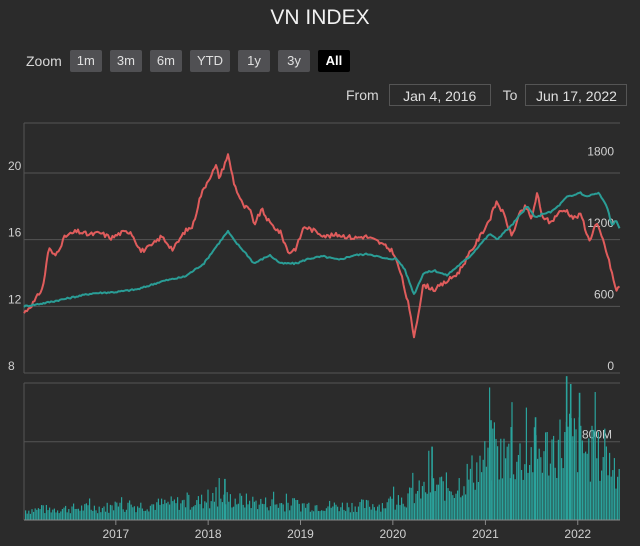 The width and height of the screenshot is (640, 546). What do you see at coordinates (209, 61) in the screenshot?
I see `zoom-ytd-button: YTD` at bounding box center [209, 61].